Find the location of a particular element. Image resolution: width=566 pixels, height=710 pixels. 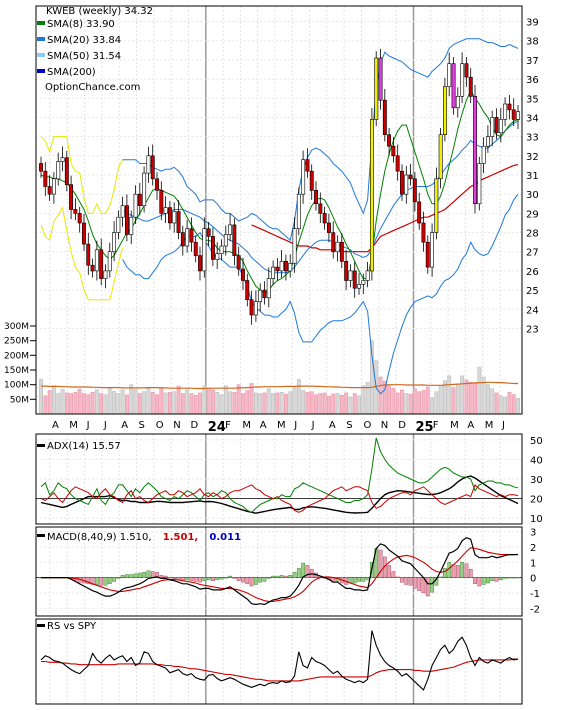

rs-legend-swatch is located at coordinates (41, 625).